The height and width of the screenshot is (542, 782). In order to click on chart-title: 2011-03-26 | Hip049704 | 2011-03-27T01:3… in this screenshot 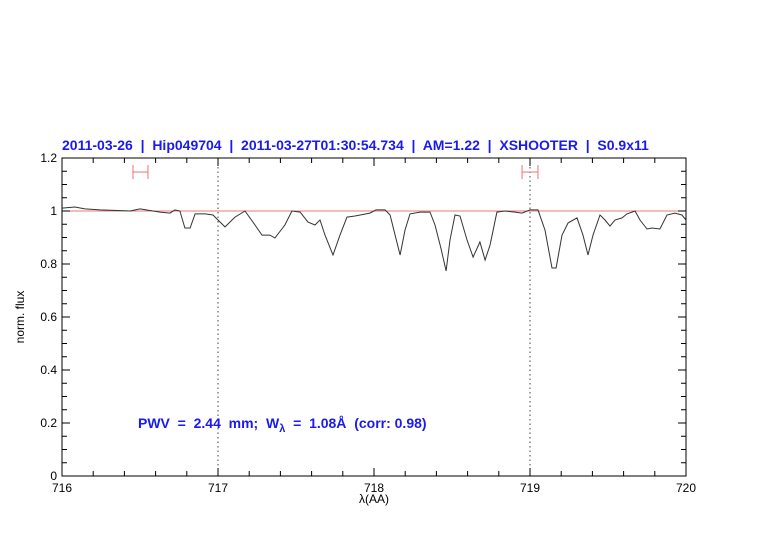, I will do `click(355, 145)`.